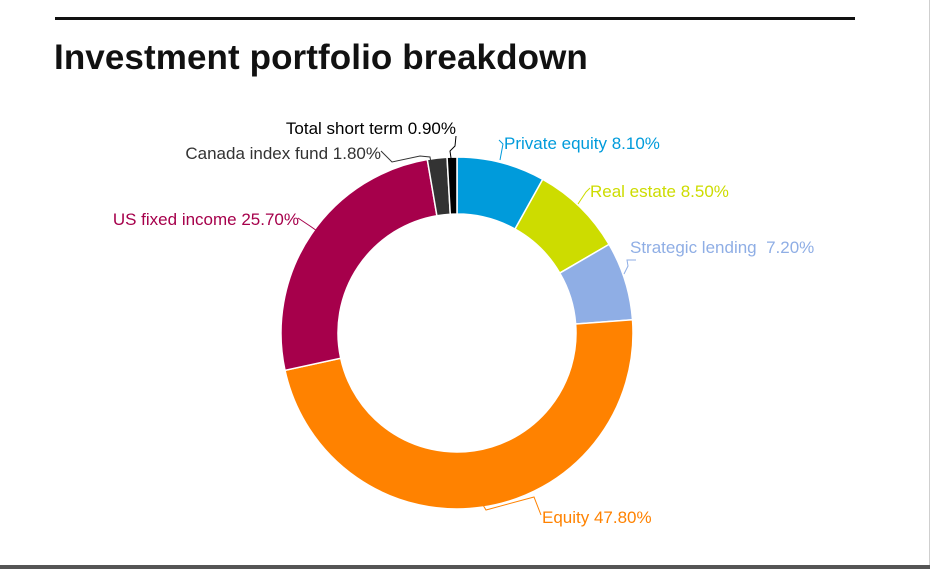 The width and height of the screenshot is (930, 569). Describe the element at coordinates (597, 517) in the screenshot. I see `label-equity: Equity 47.80%` at that location.